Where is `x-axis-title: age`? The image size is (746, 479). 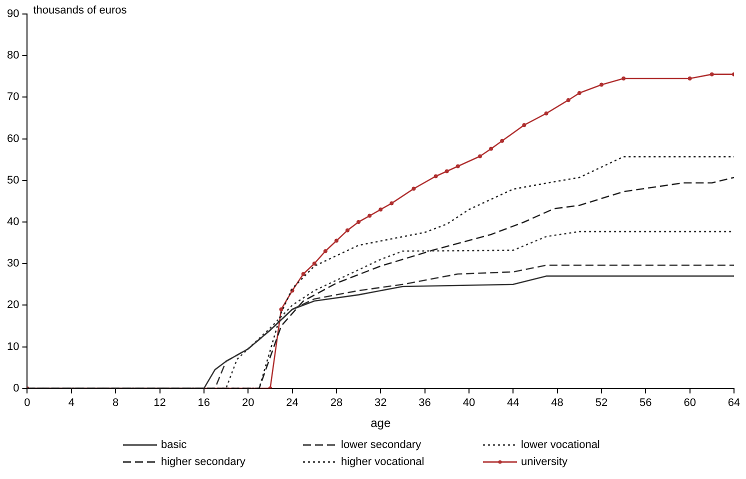 x-axis-title: age is located at coordinates (380, 423).